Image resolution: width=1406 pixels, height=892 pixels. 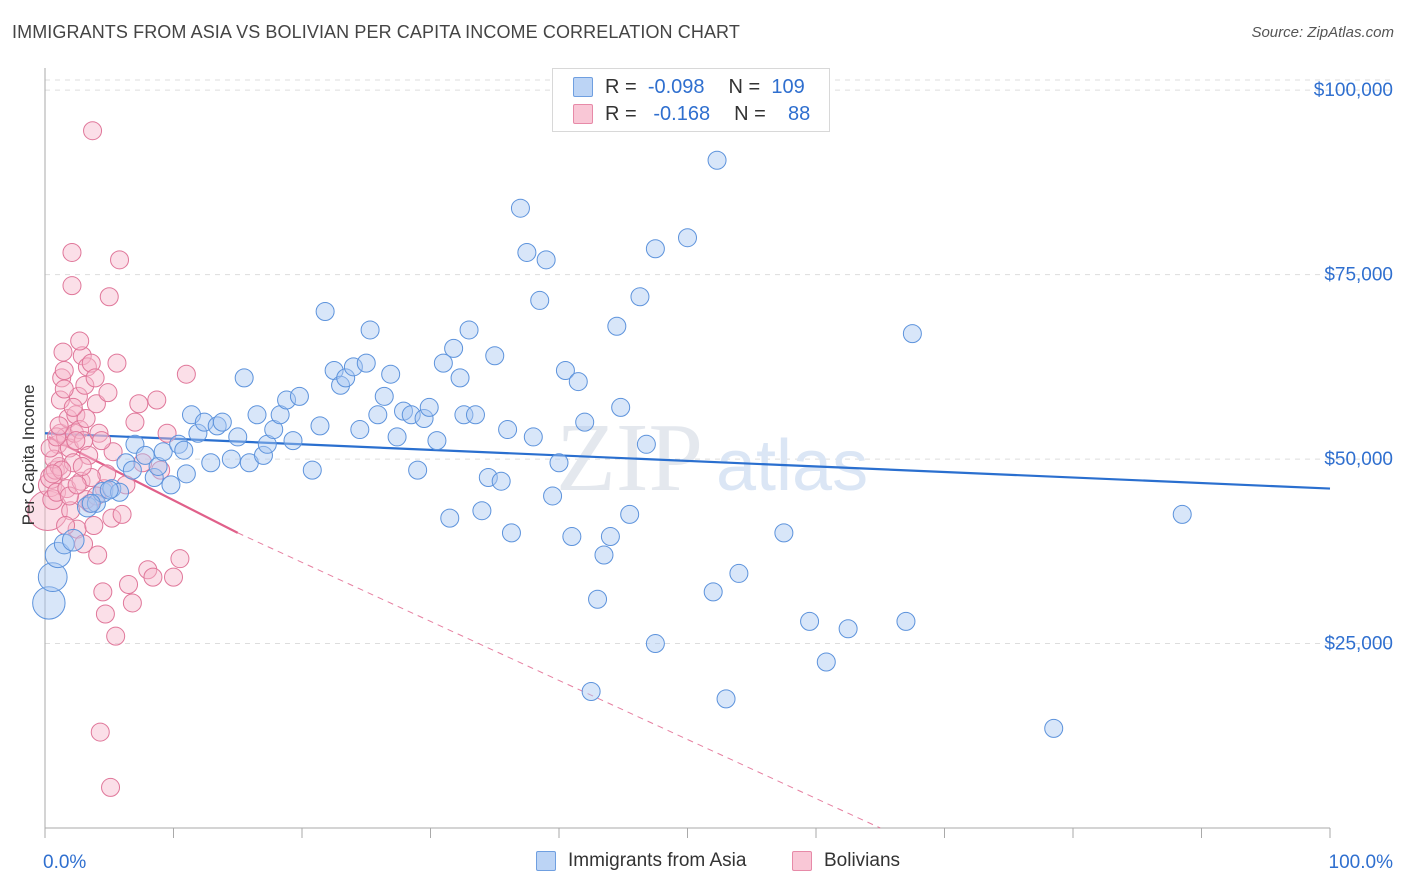 I want to click on legend-item-asia: Immigrants from Asia, so click(x=641, y=861).